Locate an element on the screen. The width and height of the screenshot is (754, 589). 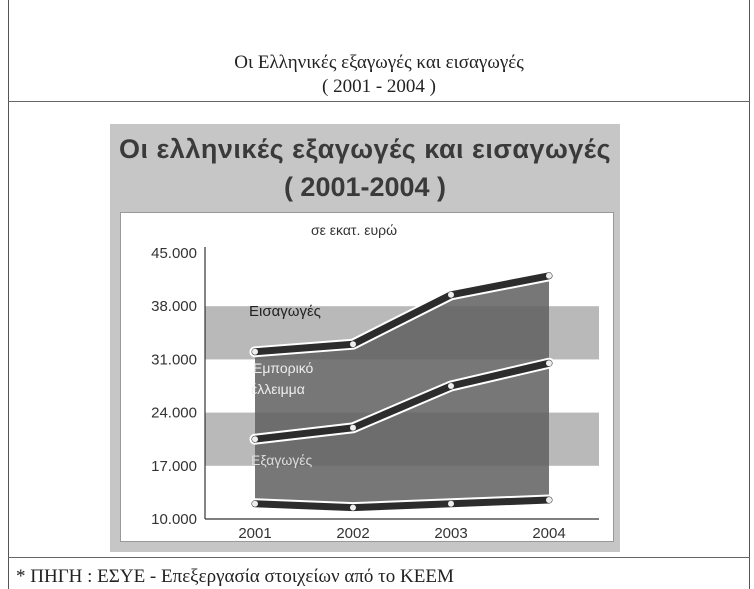
x-tick-label: 2003 is located at coordinates (450, 533).